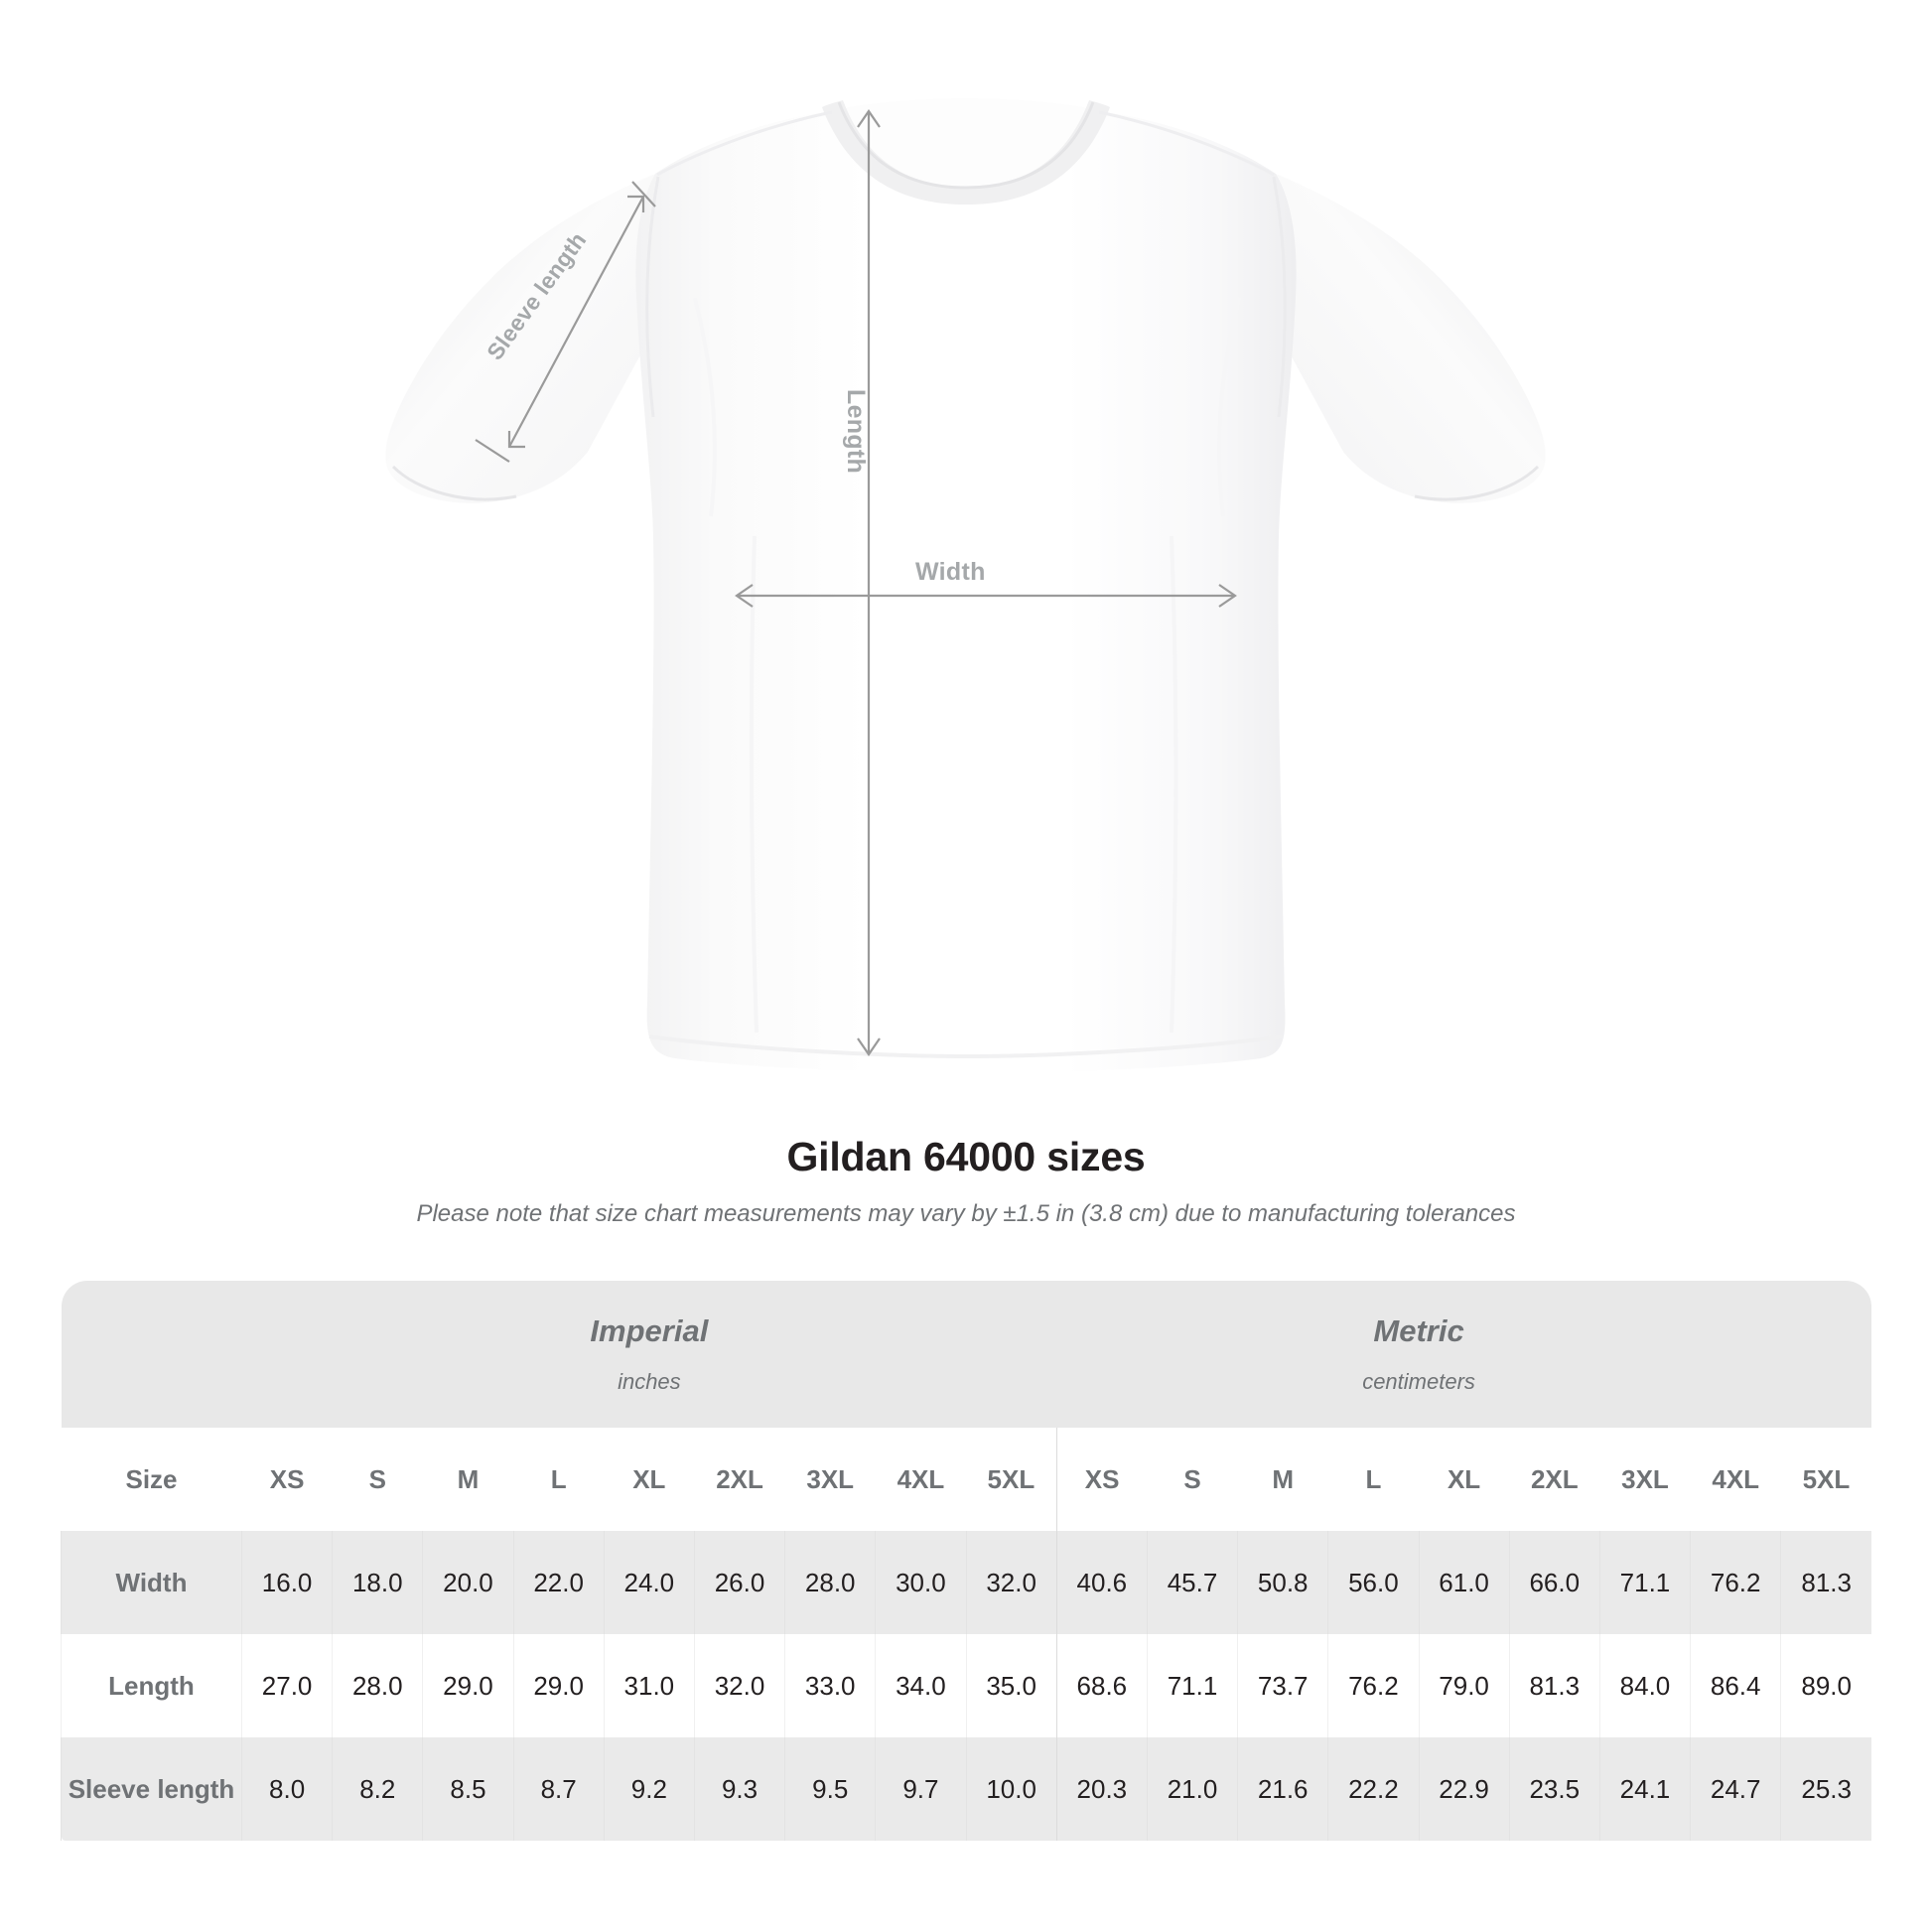 The height and width of the screenshot is (1932, 1932). I want to click on size-header-cell-10: S, so click(1193, 1480).